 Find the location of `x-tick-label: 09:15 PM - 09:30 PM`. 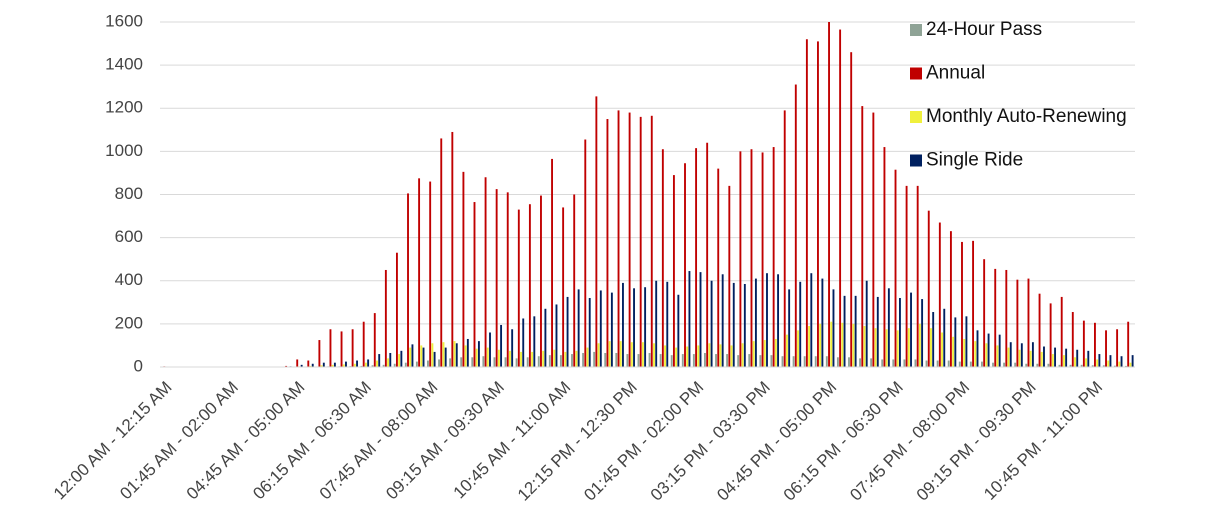

x-tick-label: 09:15 PM - 09:30 PM is located at coordinates (976, 441).